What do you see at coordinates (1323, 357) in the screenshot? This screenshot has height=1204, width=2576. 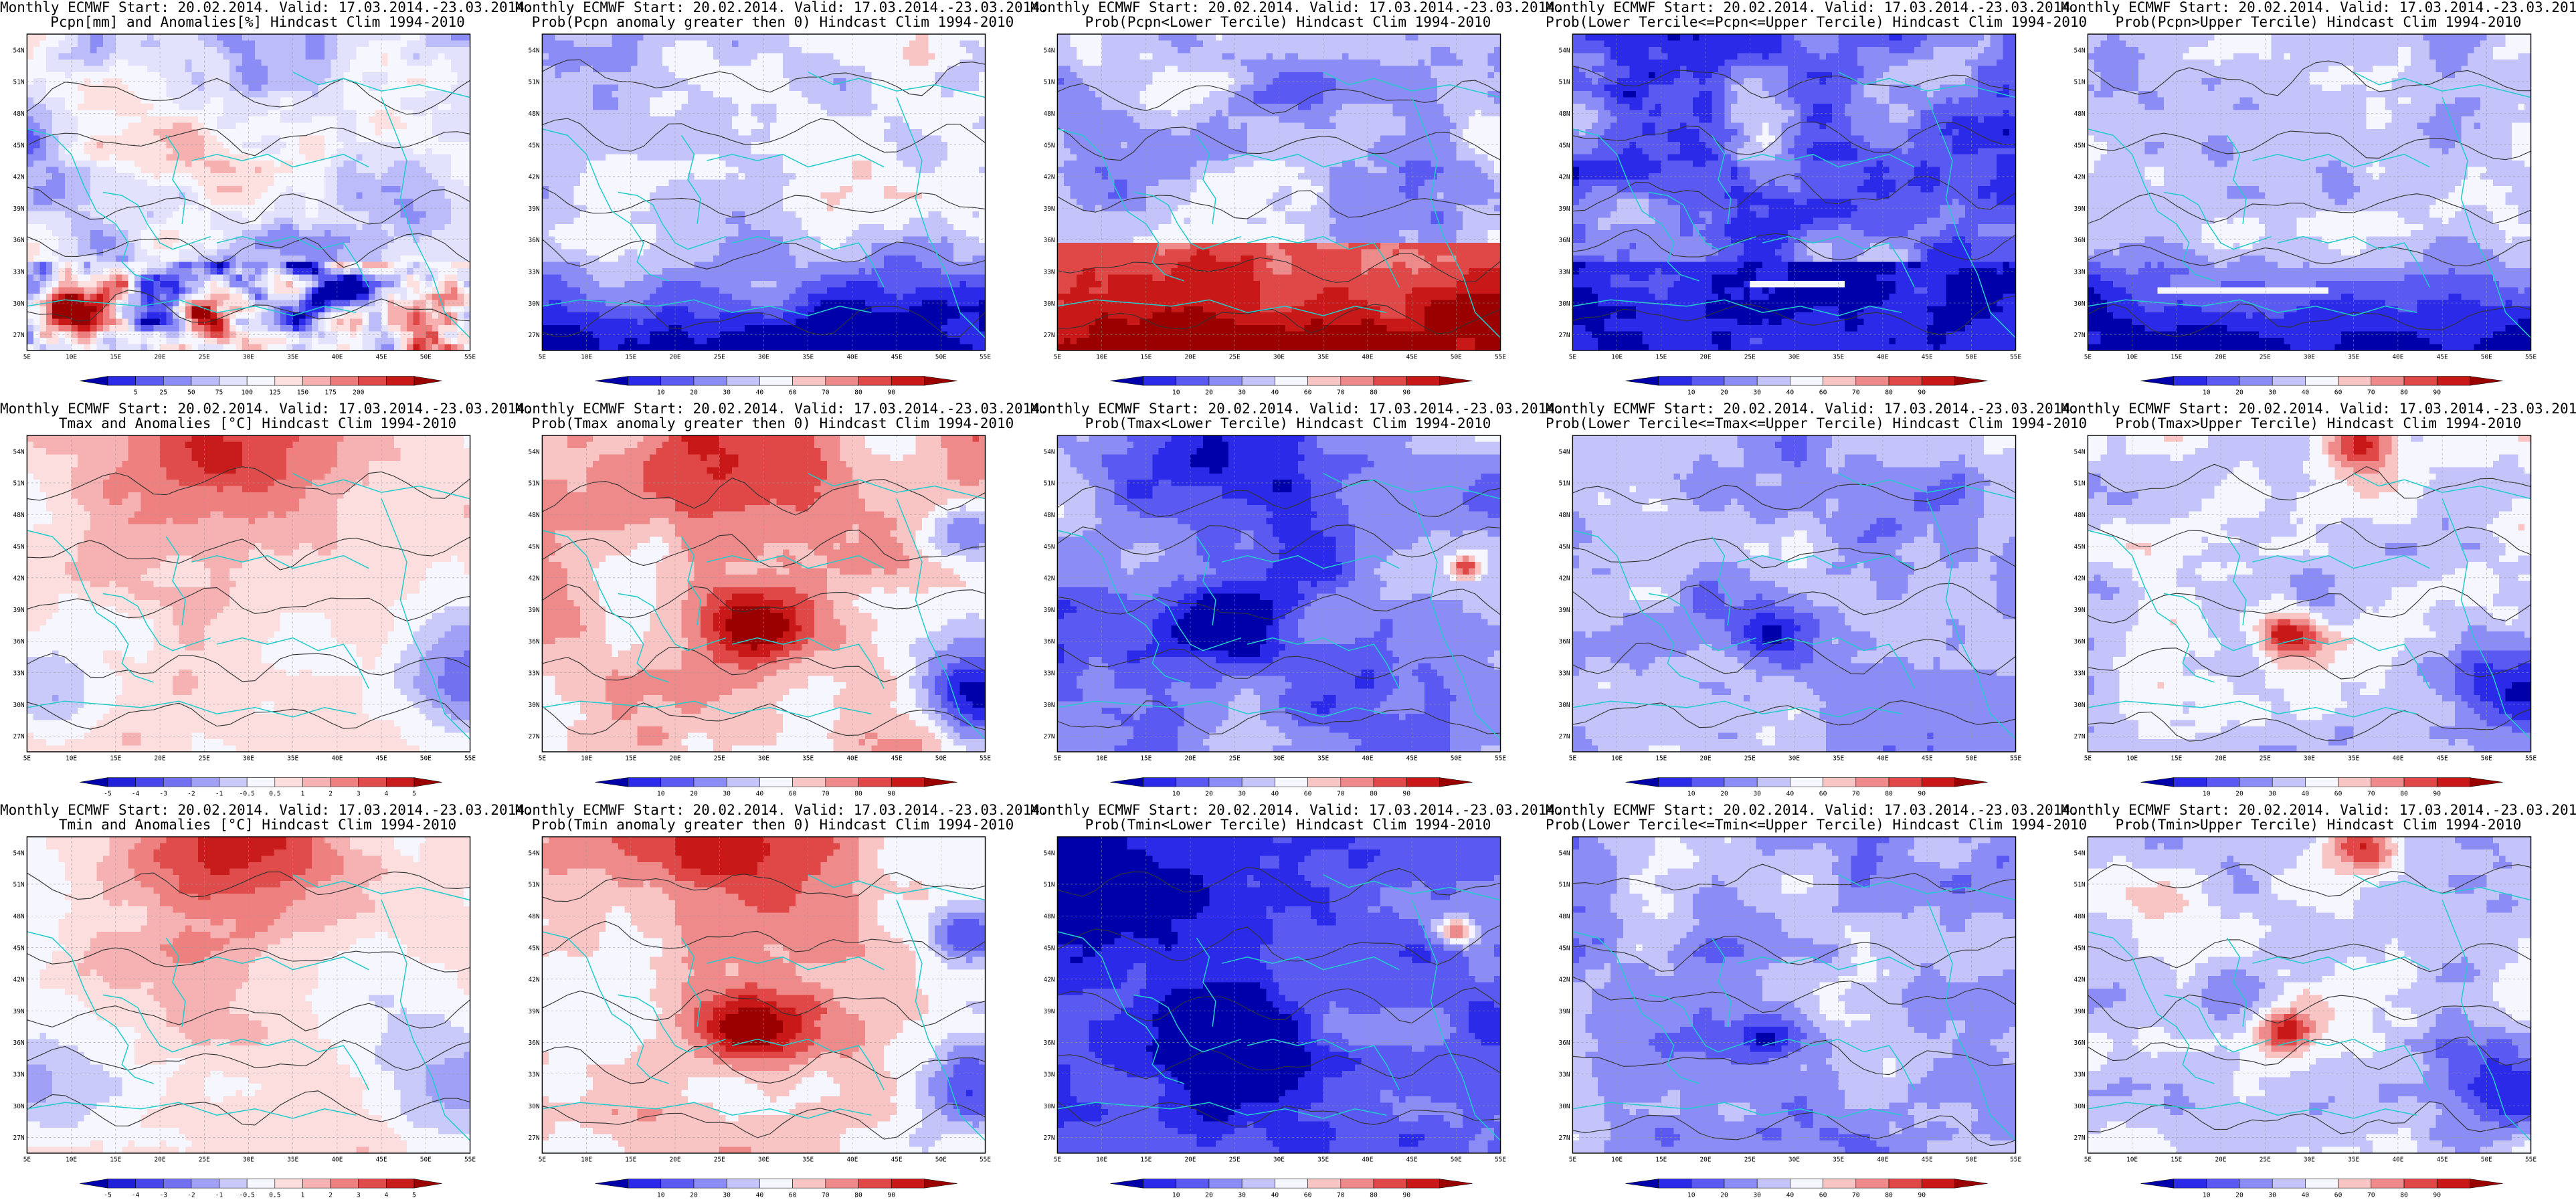 I see `lon-tick-label: 35E` at bounding box center [1323, 357].